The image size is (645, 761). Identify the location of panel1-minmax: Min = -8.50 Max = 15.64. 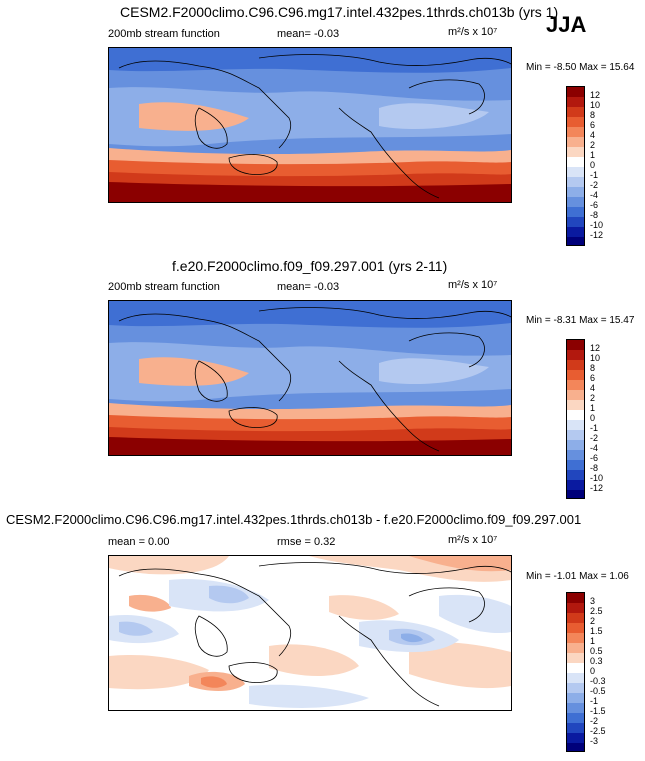
(580, 67).